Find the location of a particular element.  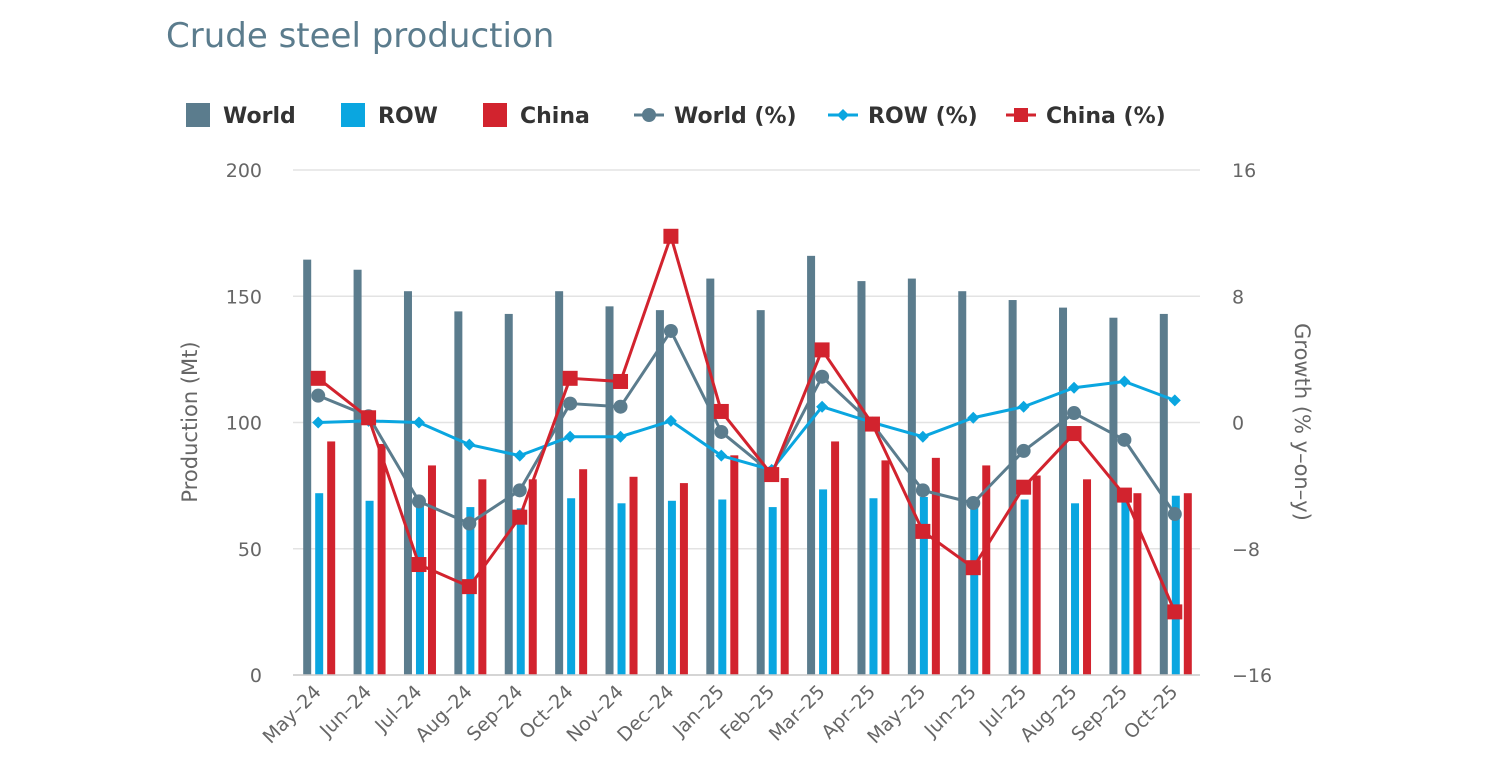

x-tick-label: Jun–24 is located at coordinates (345, 711).